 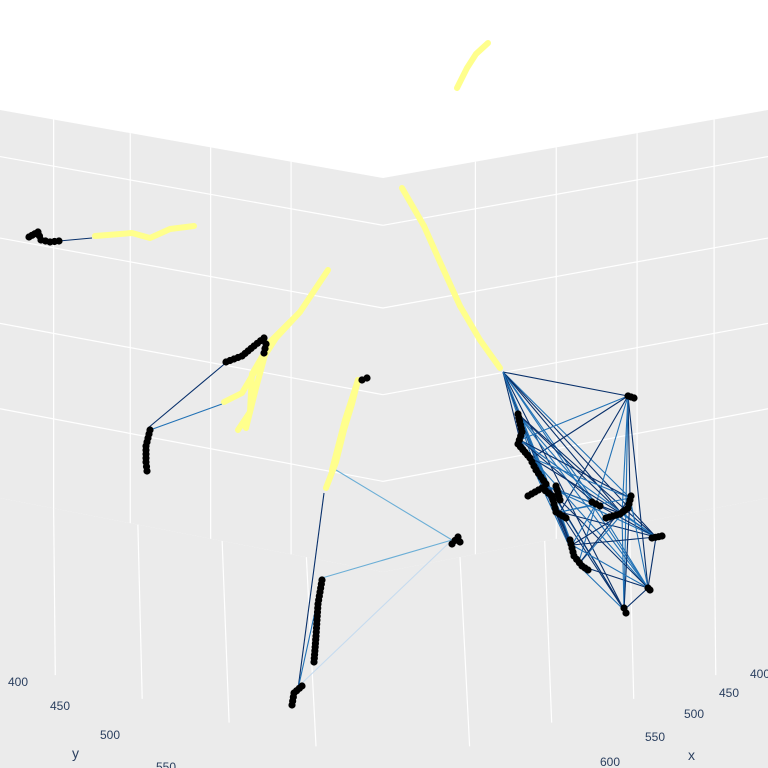 What do you see at coordinates (729, 693) in the screenshot?
I see `x-tick-label: 450` at bounding box center [729, 693].